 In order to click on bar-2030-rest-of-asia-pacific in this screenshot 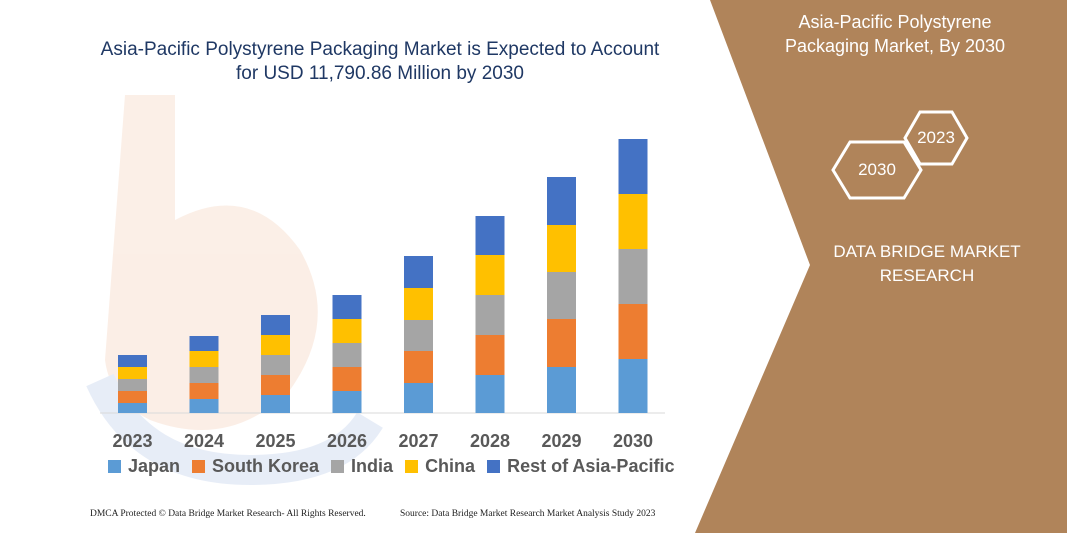, I will do `click(633, 166)`.